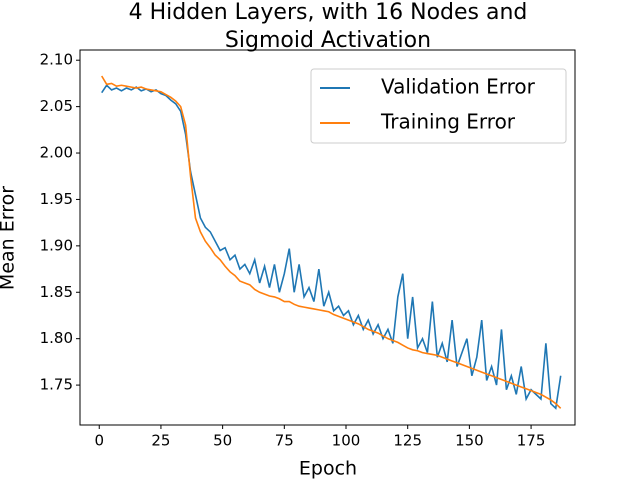 The width and height of the screenshot is (640, 480). What do you see at coordinates (56, 60) in the screenshot?
I see `y-tick-label: 2.10` at bounding box center [56, 60].